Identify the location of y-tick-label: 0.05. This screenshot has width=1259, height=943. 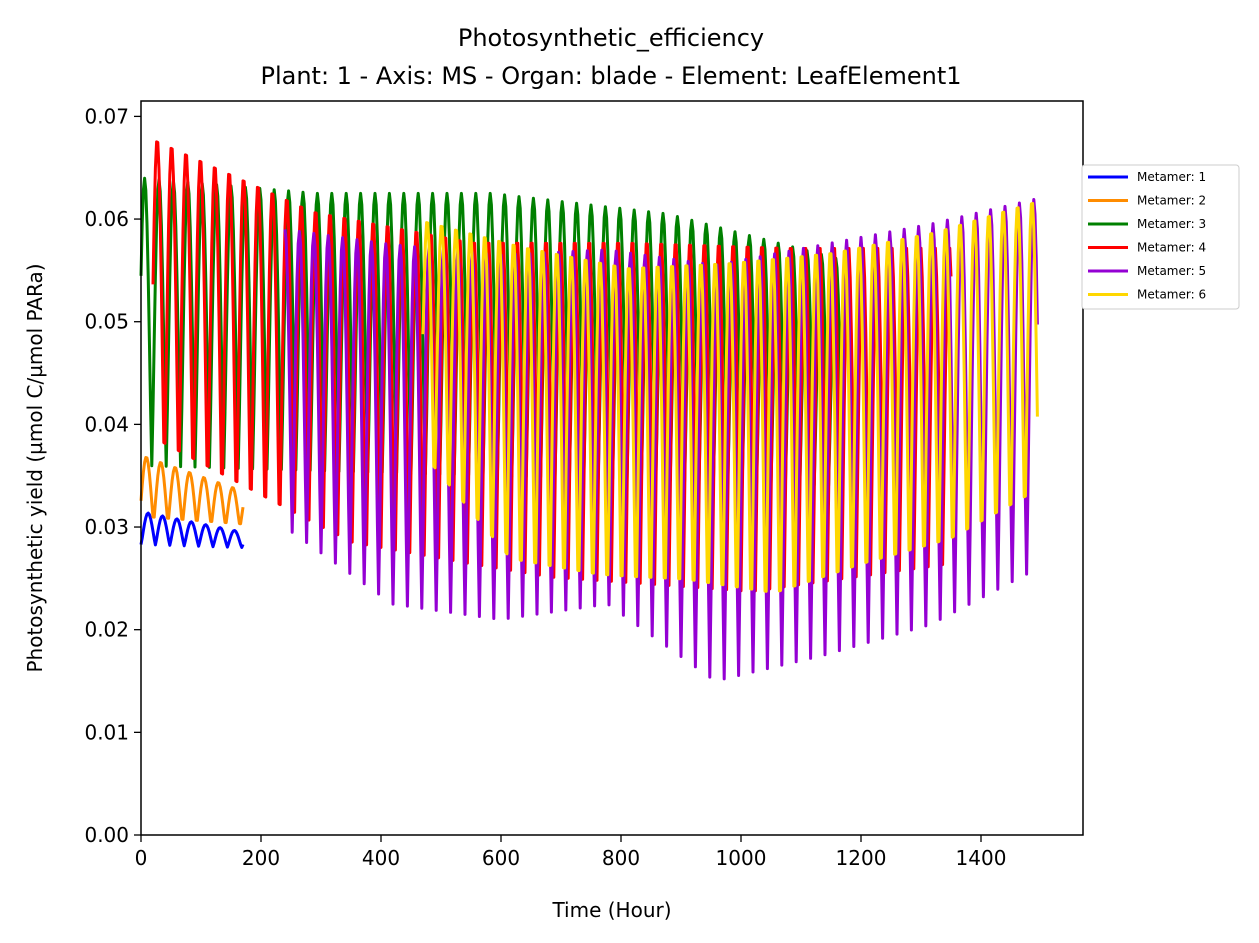
(106, 322).